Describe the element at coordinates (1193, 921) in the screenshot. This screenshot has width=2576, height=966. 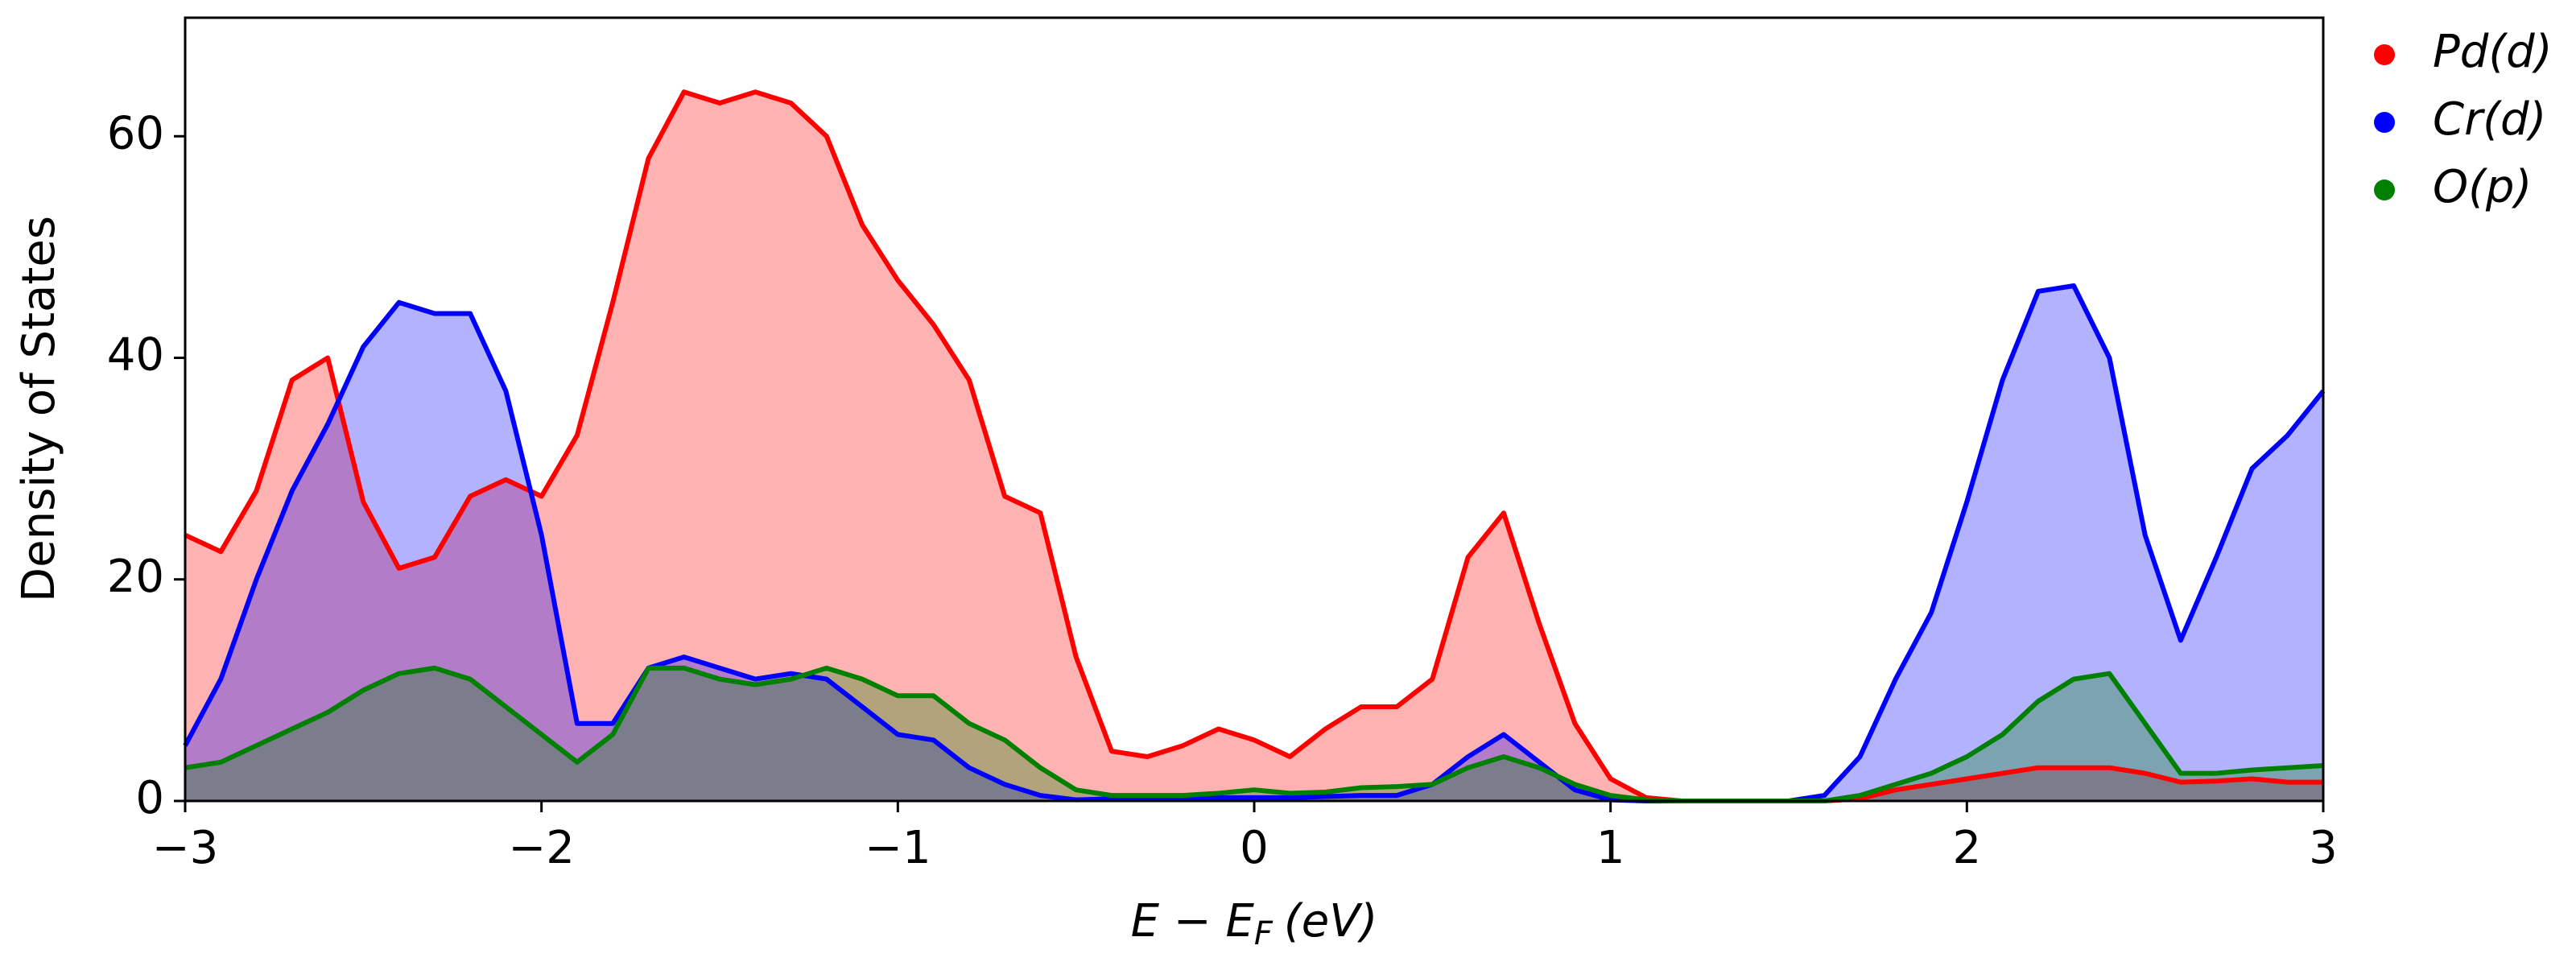
I see `x-label-main: E − E` at that location.